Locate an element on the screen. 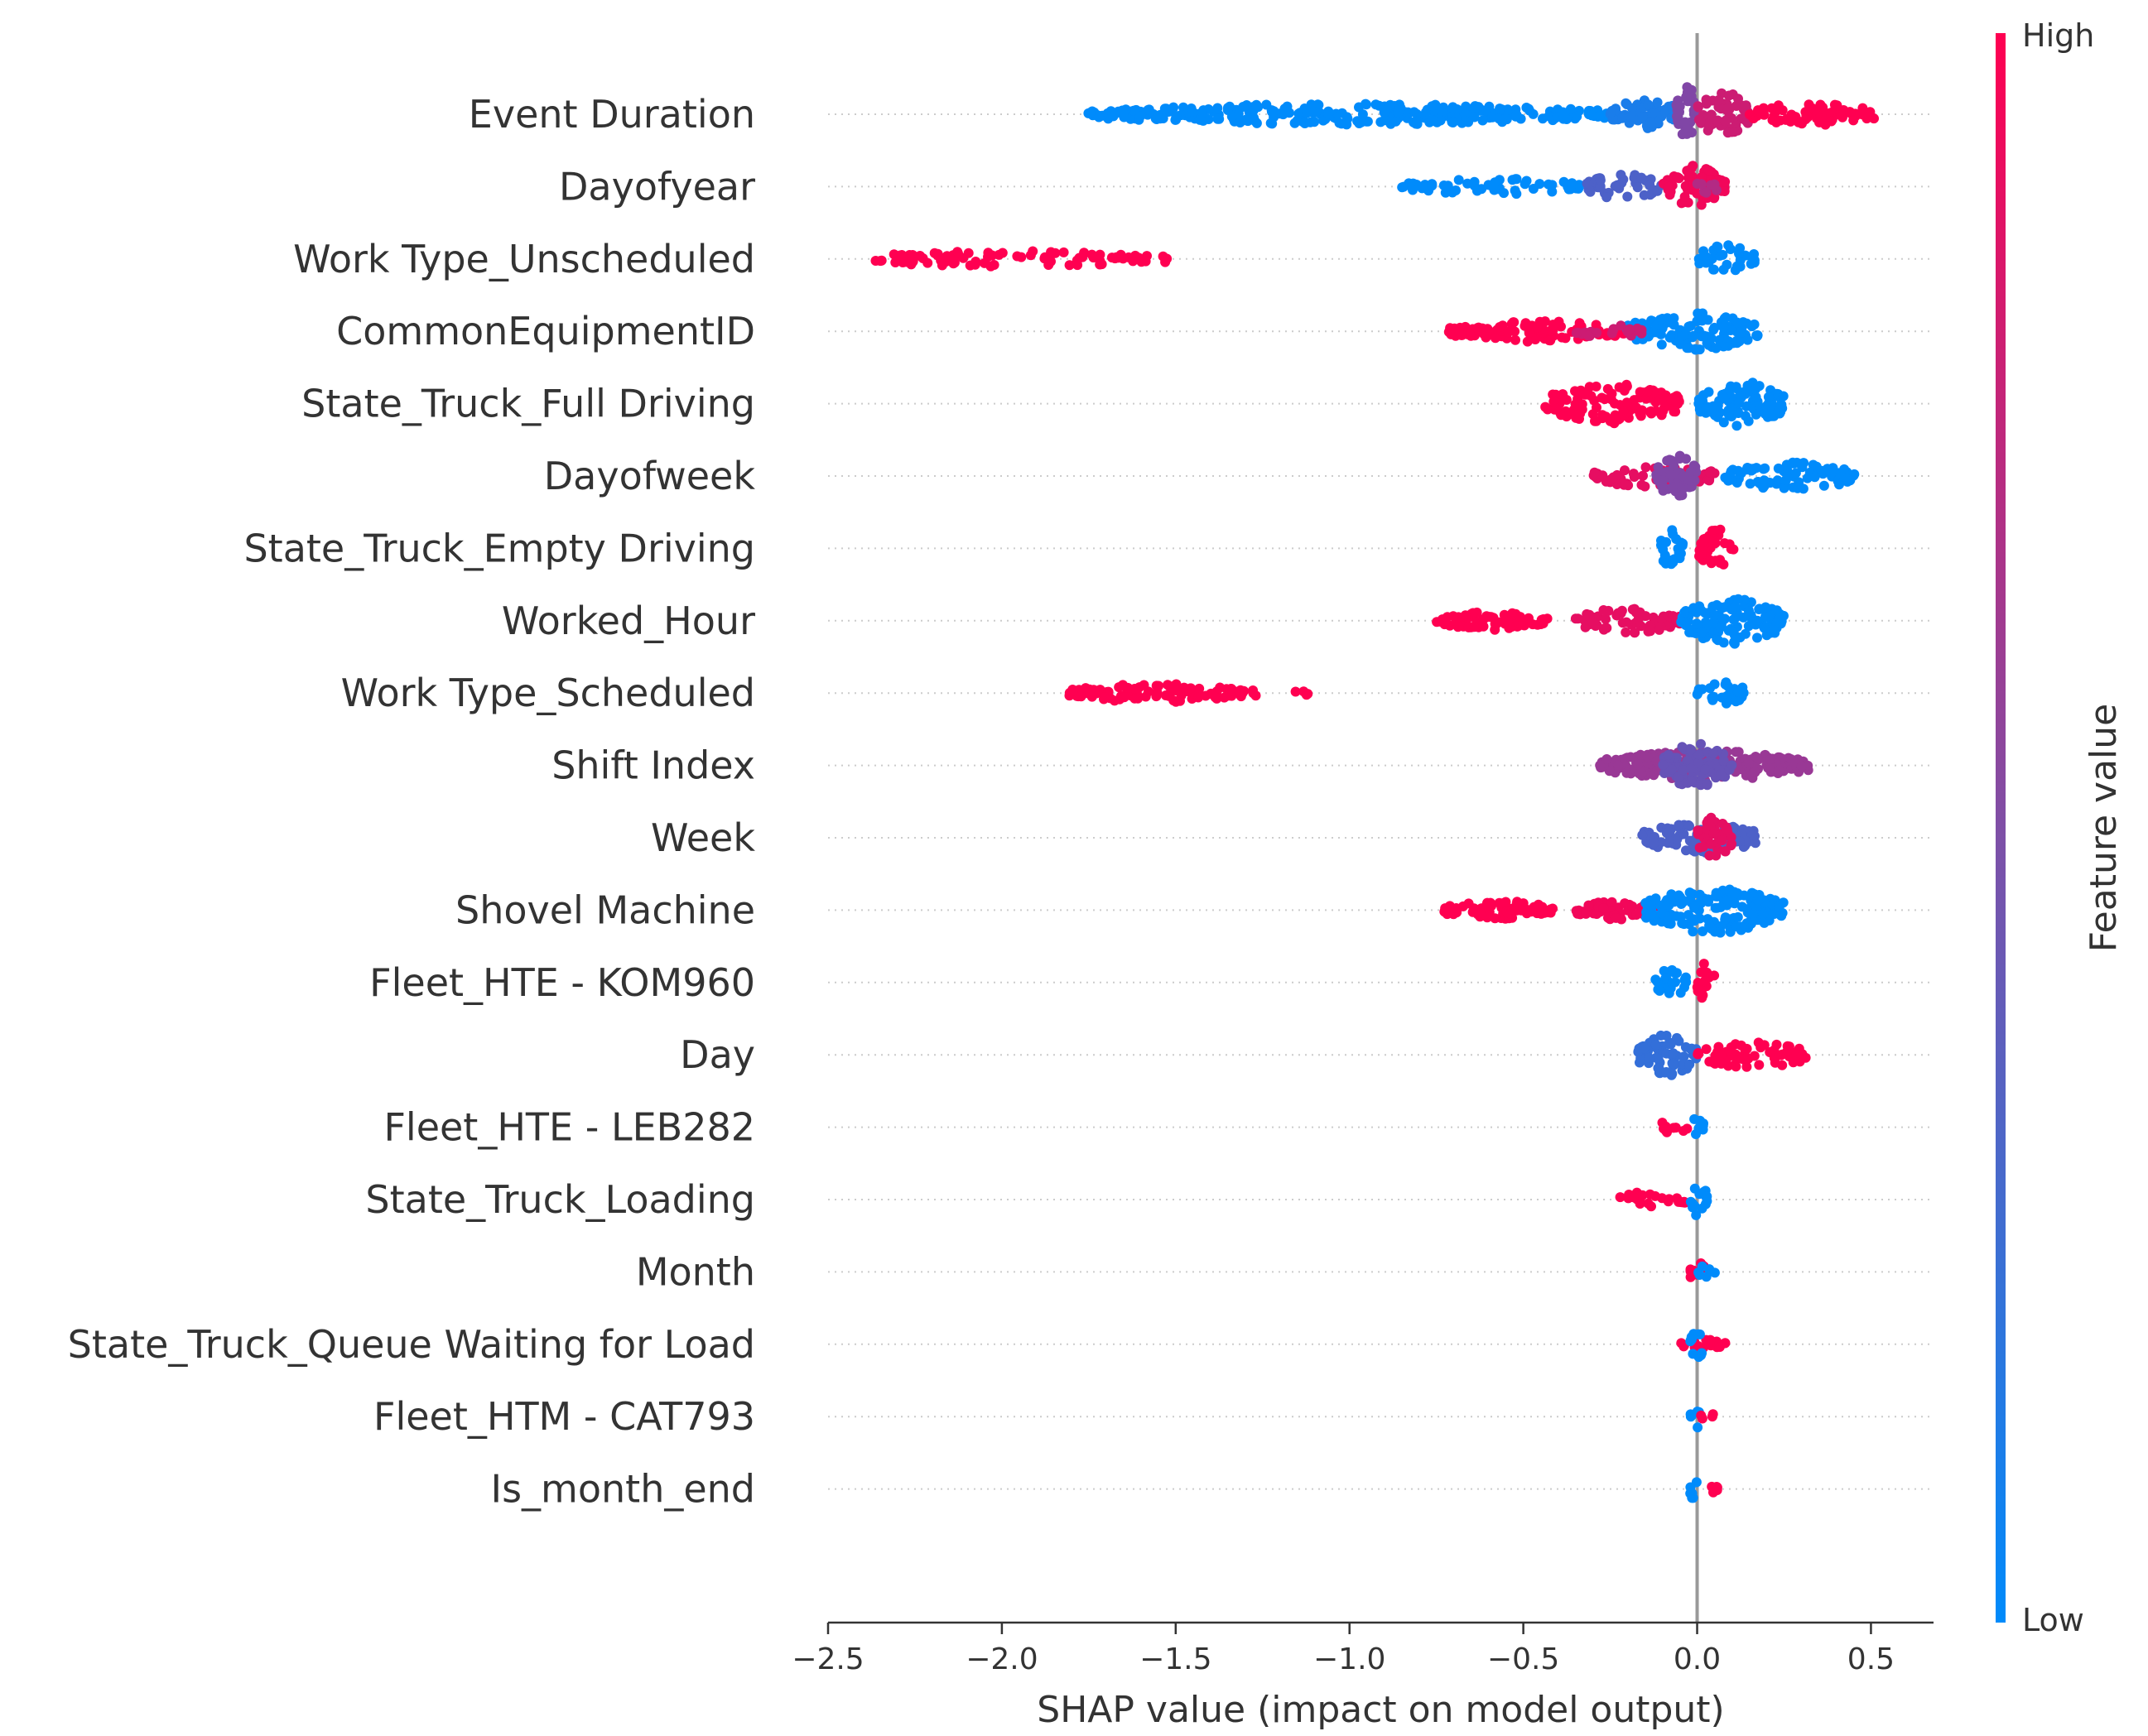 The width and height of the screenshot is (2148, 1736). feature-label: State_Truck_Queue Waiting for Load is located at coordinates (411, 1344).